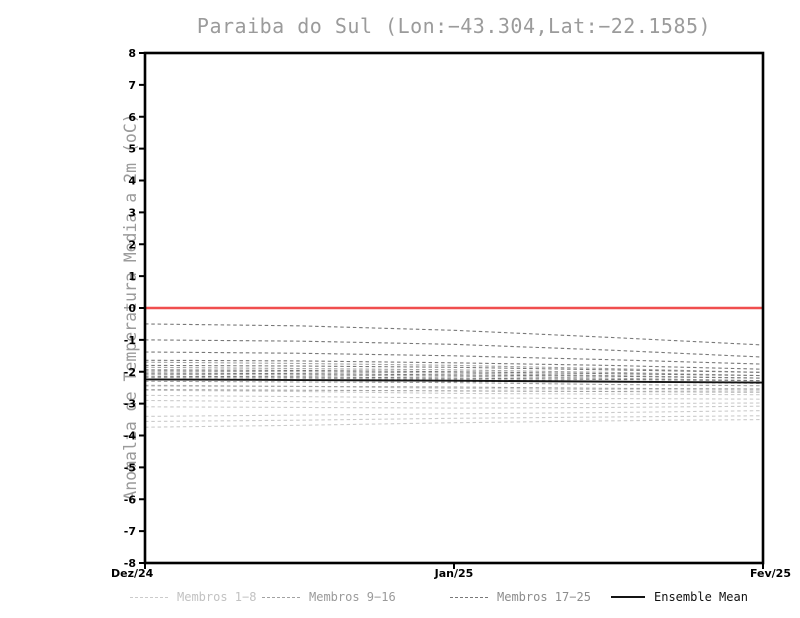 This screenshot has width=800, height=618. I want to click on legend-item-membros-17-25: Membros 17−25, so click(520, 597).